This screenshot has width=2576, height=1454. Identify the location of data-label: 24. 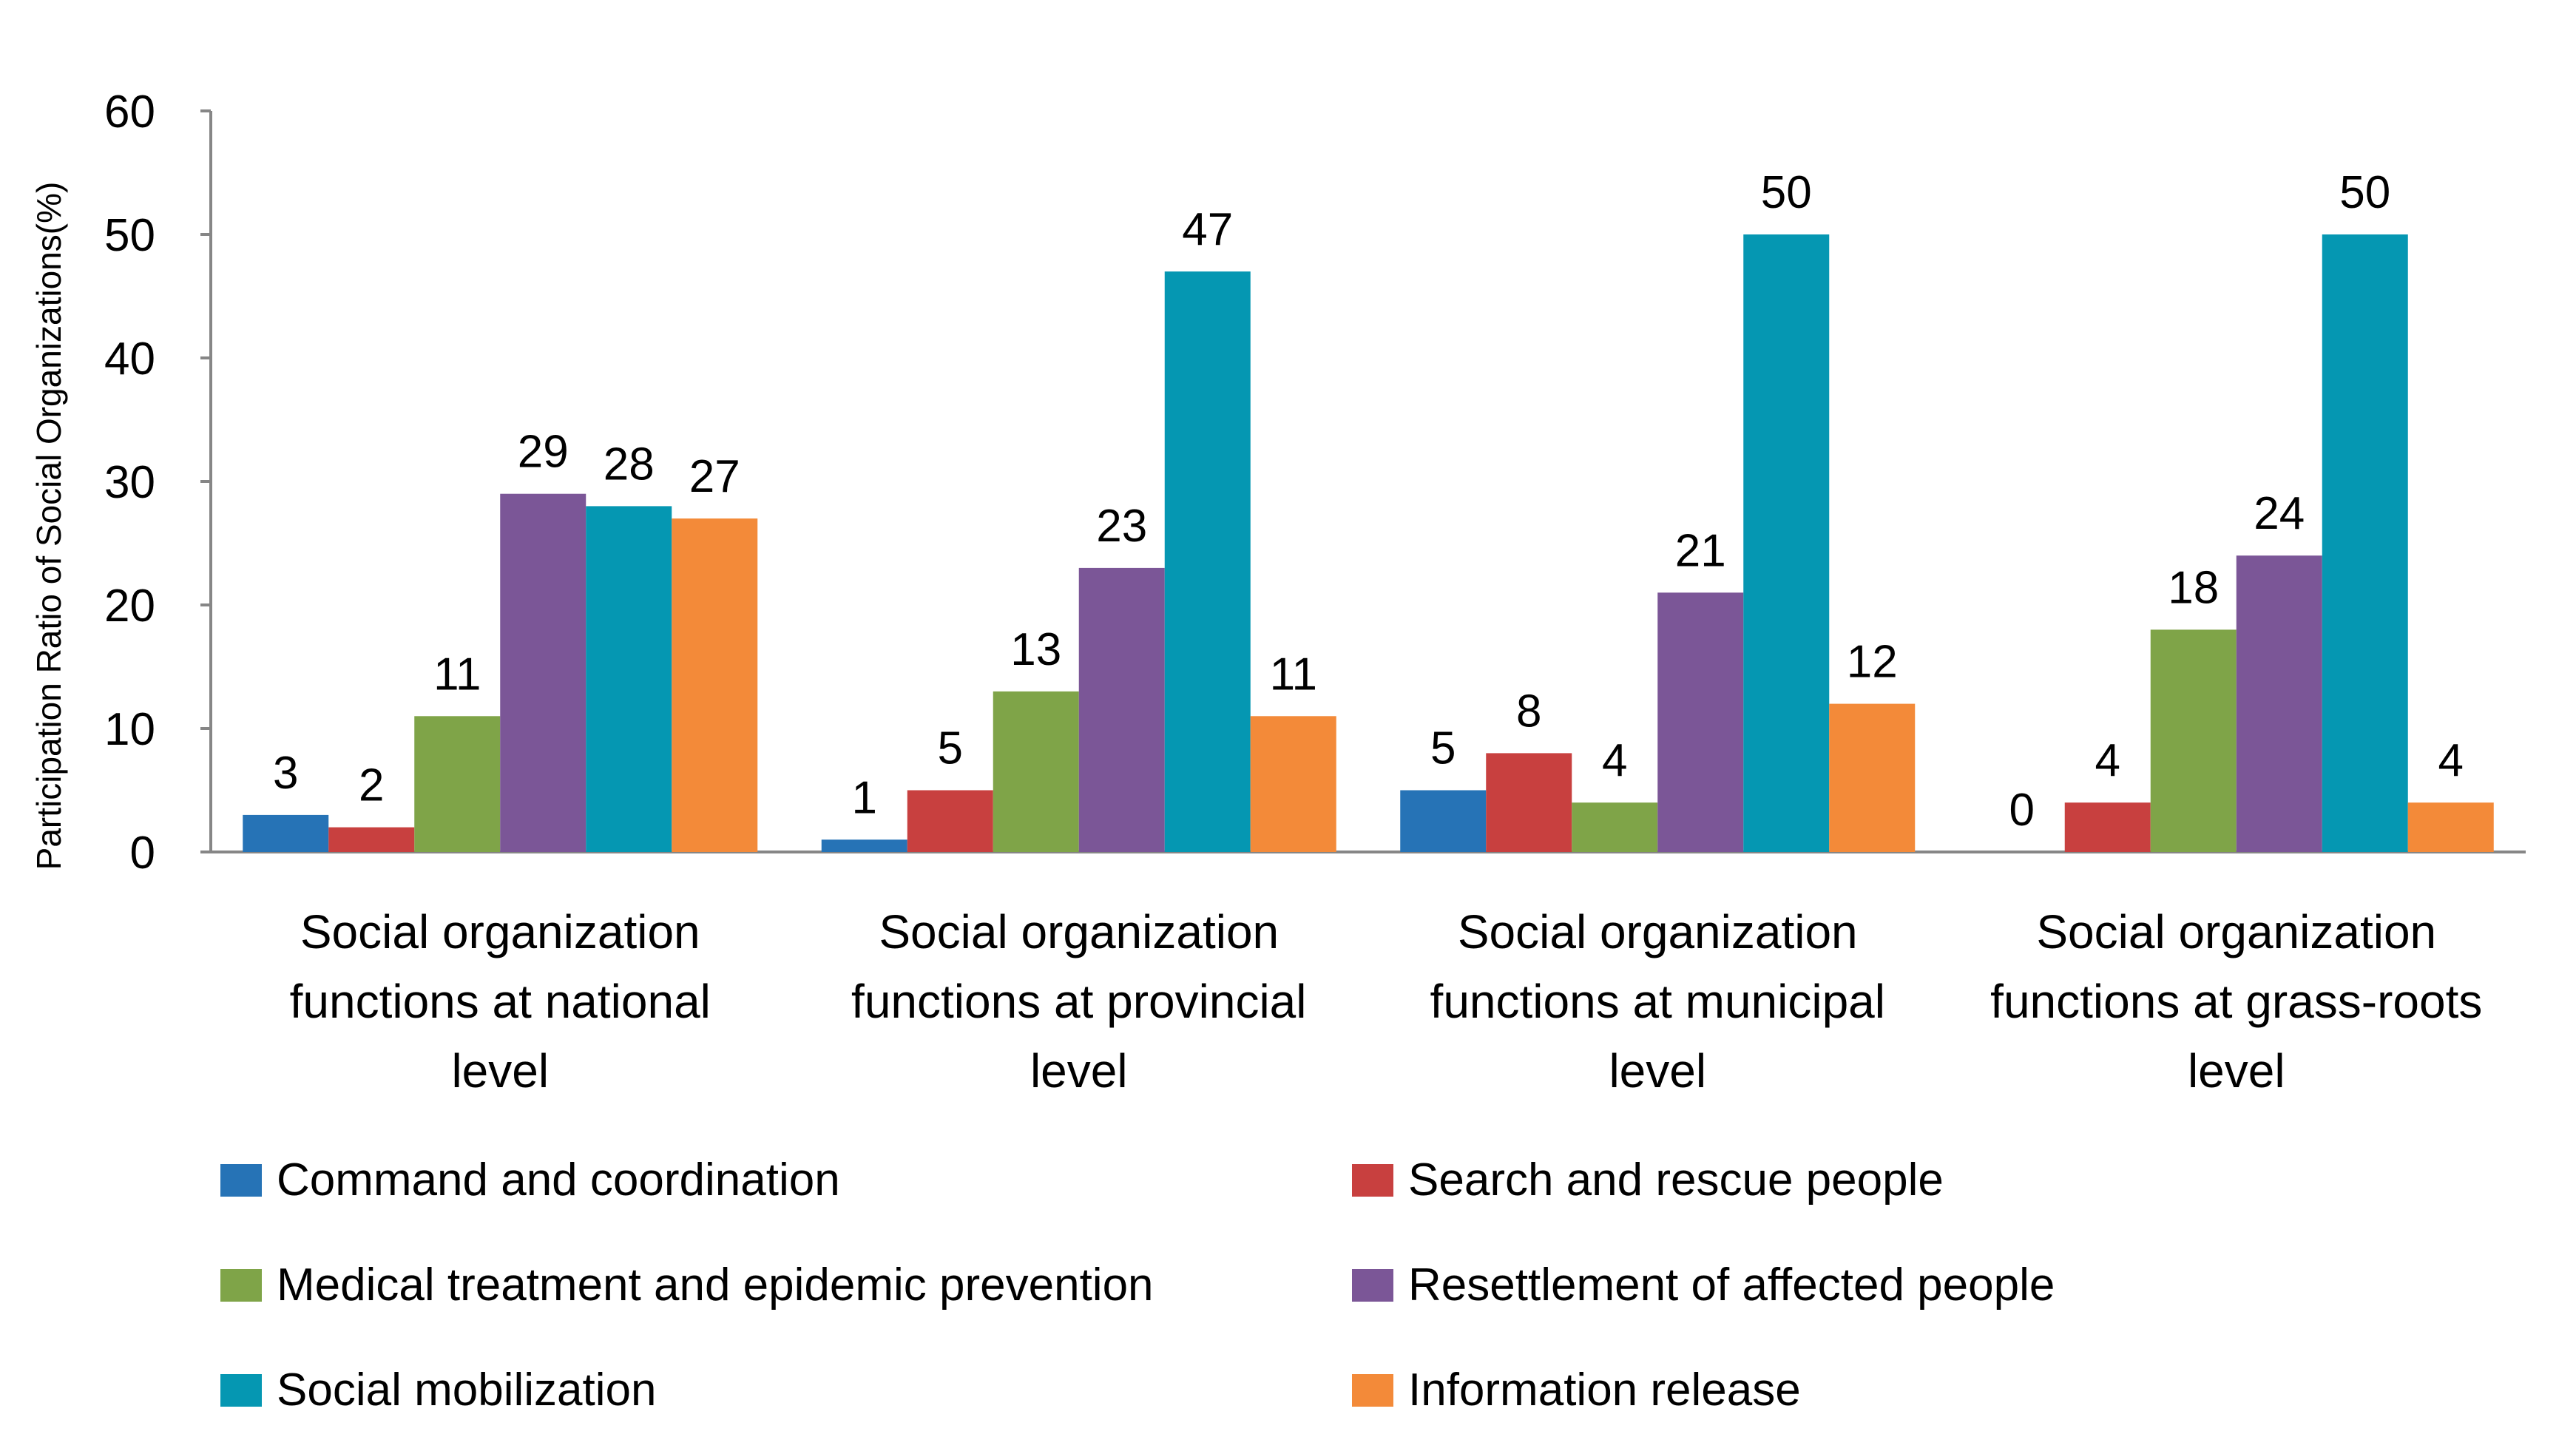
(2279, 513).